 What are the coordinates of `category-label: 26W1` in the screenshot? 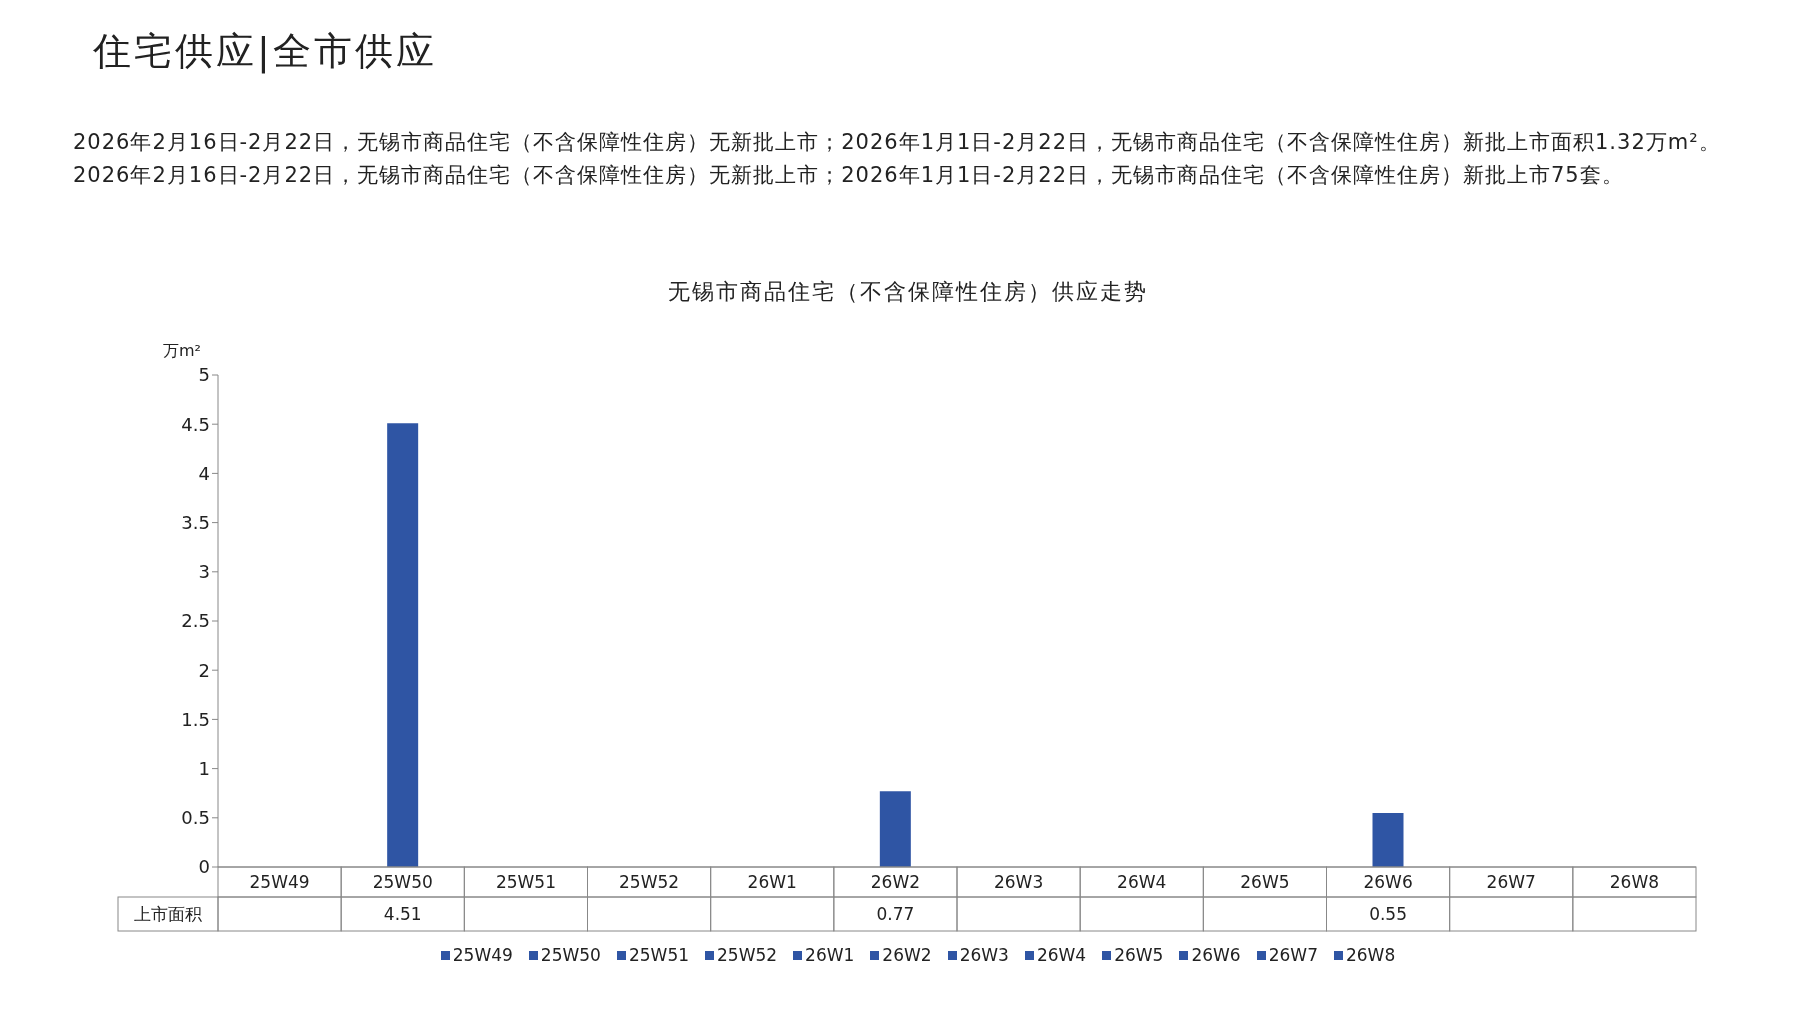 It's located at (830, 955).